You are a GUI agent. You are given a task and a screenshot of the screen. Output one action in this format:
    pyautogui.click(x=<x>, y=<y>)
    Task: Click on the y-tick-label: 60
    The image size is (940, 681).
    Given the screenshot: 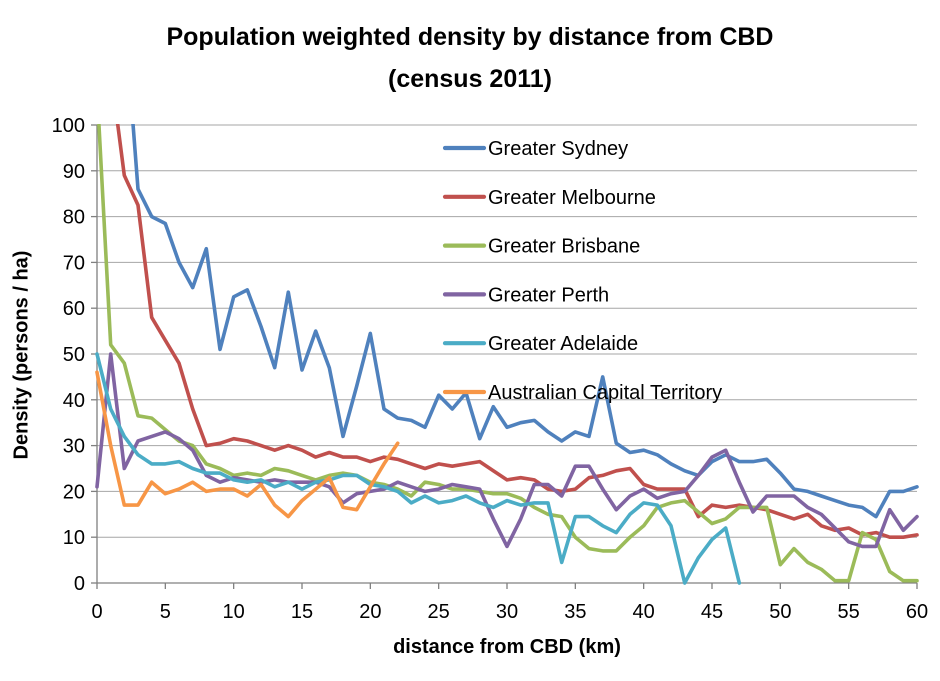 What is the action you would take?
    pyautogui.click(x=74, y=309)
    